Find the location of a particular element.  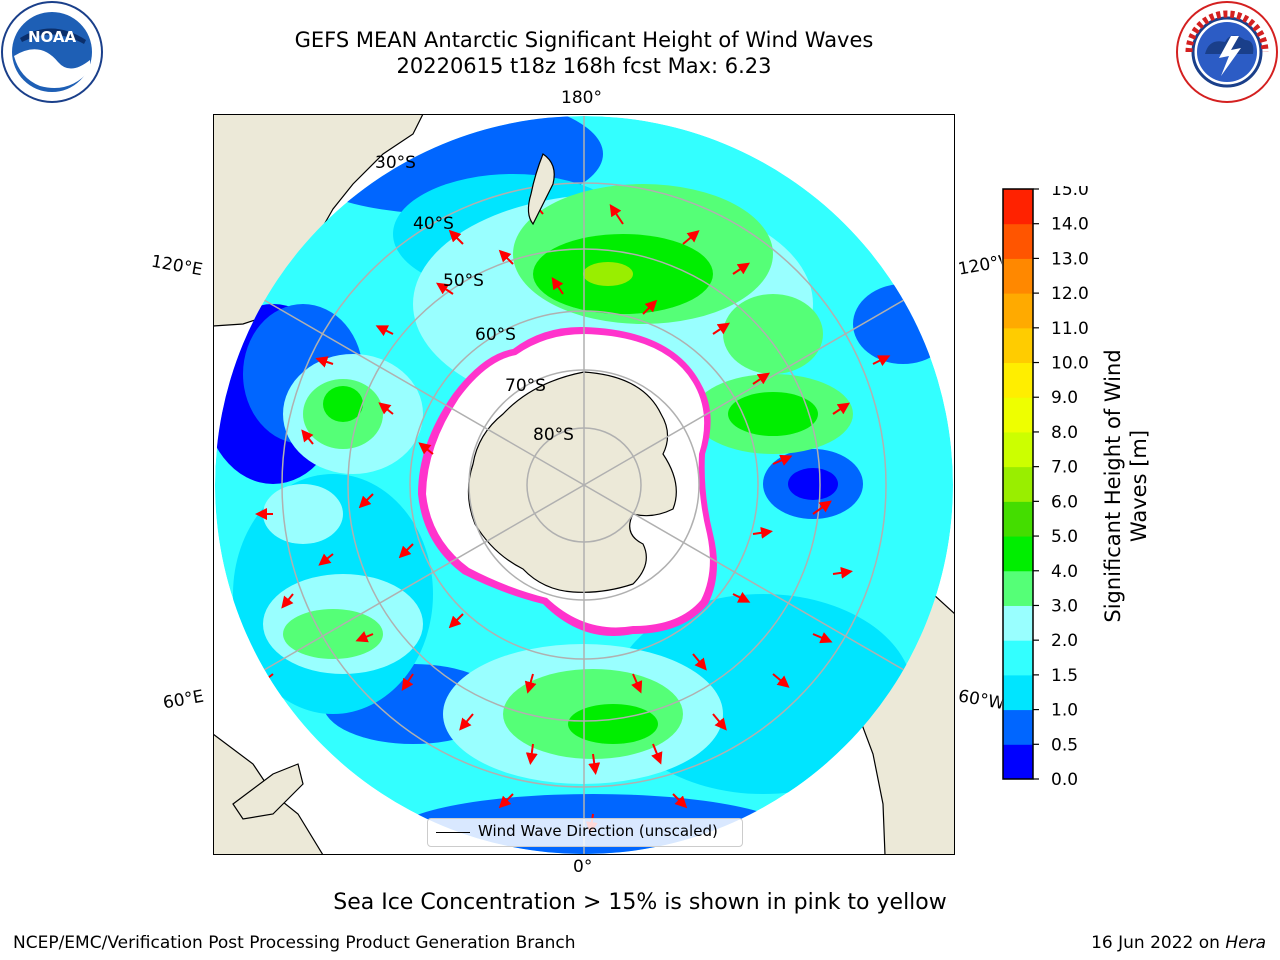

lon-label-120e: 120°E is located at coordinates (177, 266).